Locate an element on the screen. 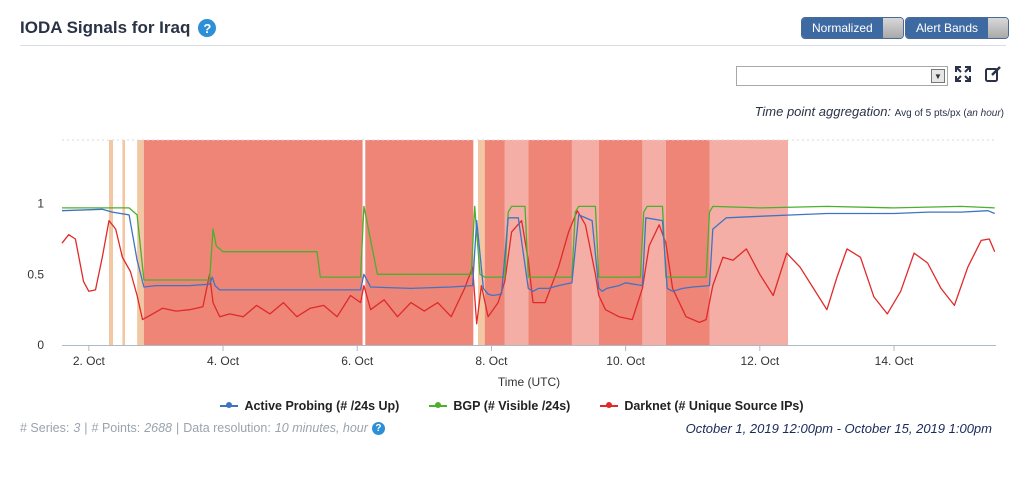  alert-bands-toggle: Alert Bands is located at coordinates (957, 28).